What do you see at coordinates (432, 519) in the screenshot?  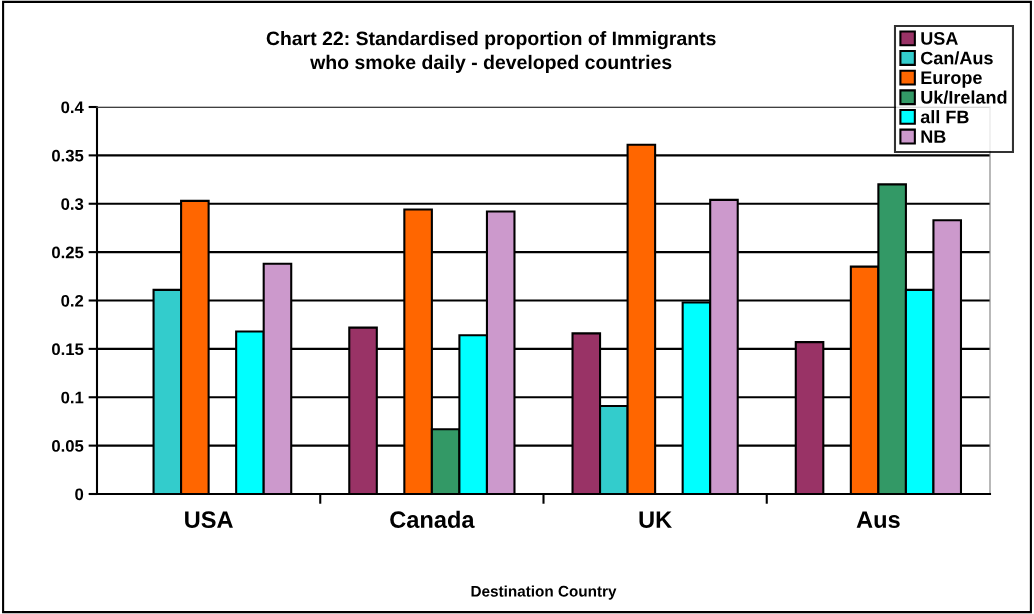 I see `x-tick-label: Canada` at bounding box center [432, 519].